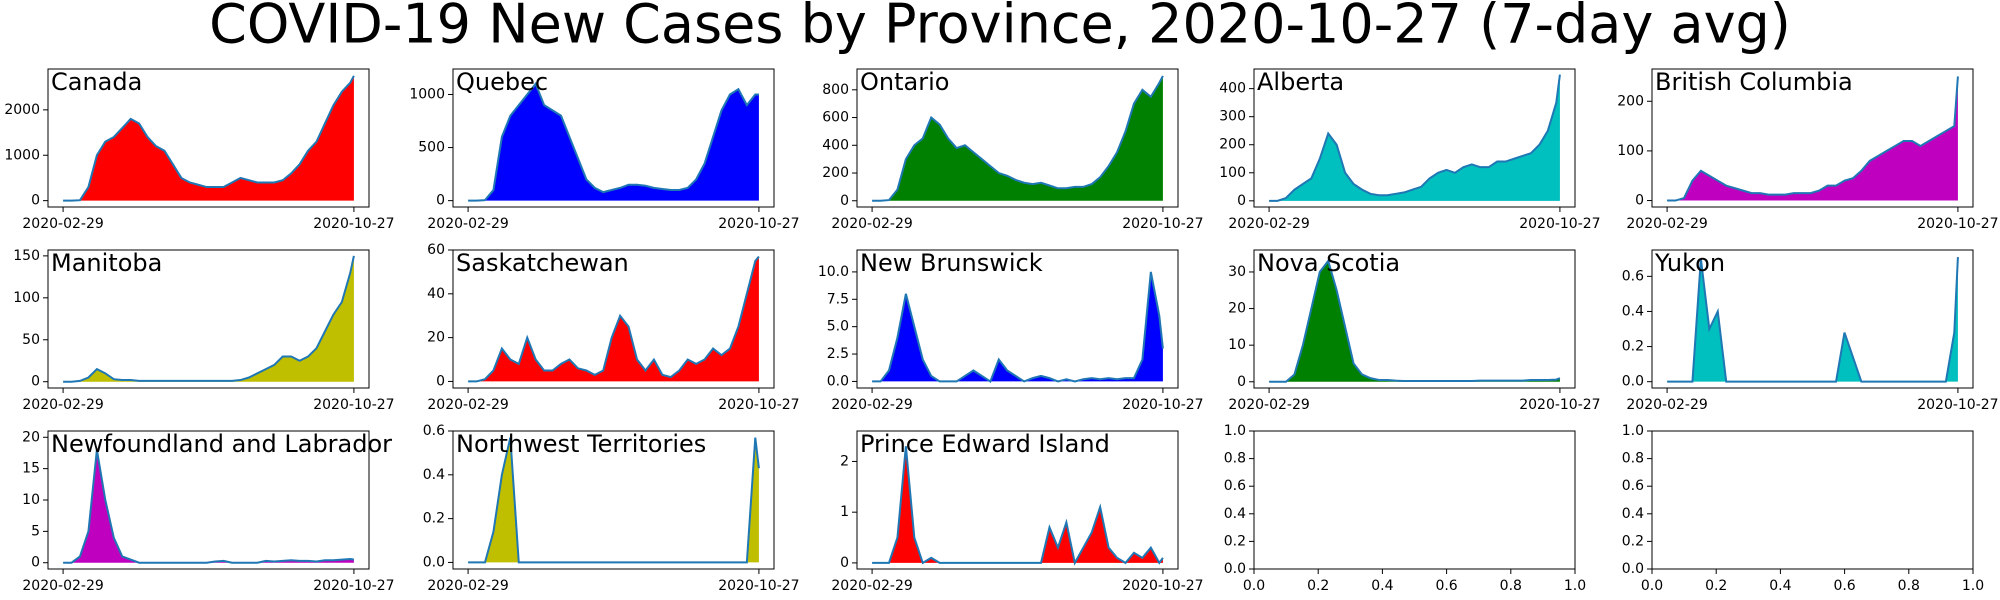 Image resolution: width=2000 pixels, height=600 pixels. I want to click on panel-title: Alberta, so click(1300, 82).